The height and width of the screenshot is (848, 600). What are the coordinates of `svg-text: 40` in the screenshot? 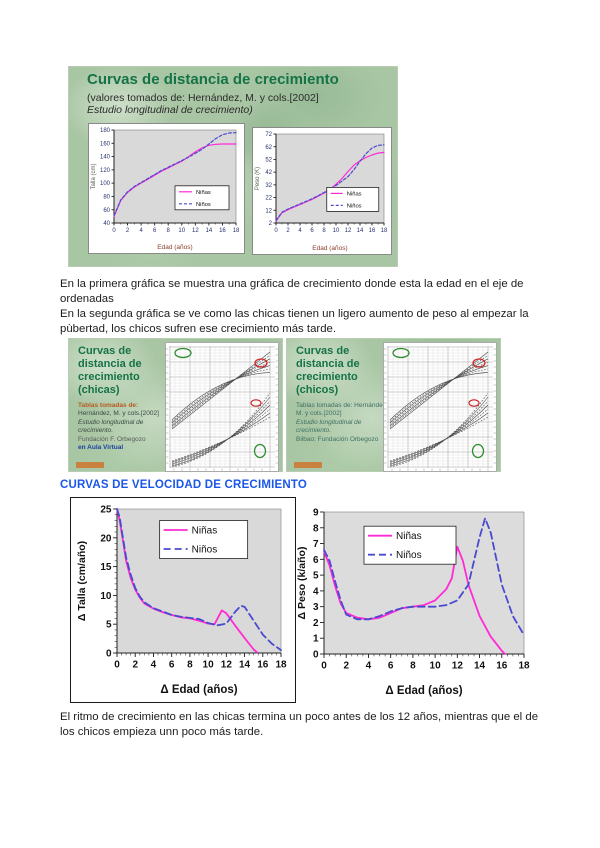 It's located at (106, 224).